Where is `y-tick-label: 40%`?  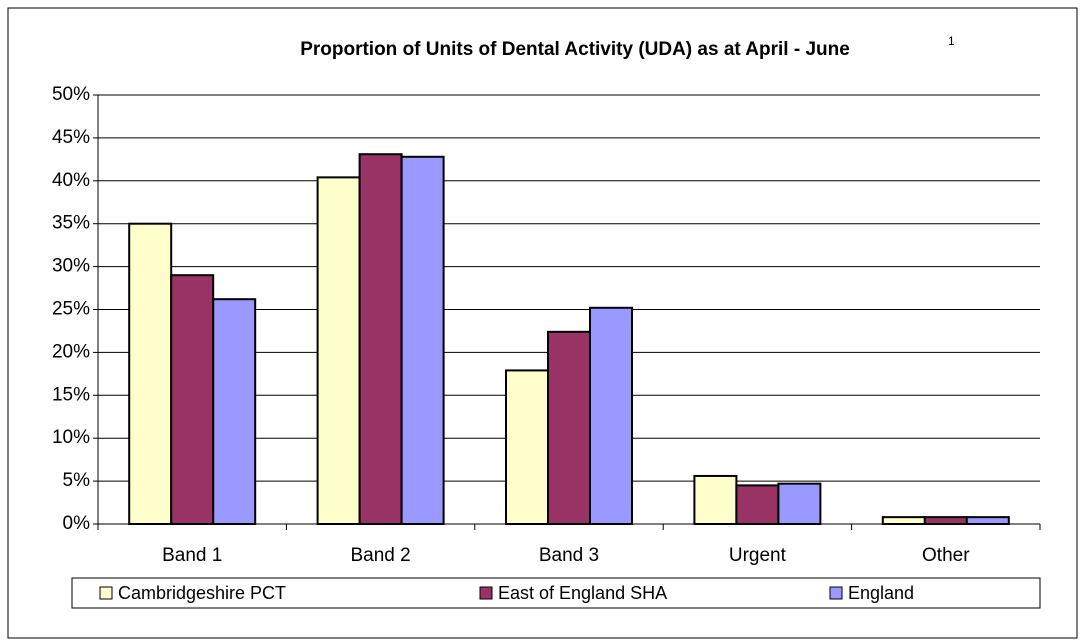
y-tick-label: 40% is located at coordinates (71, 180).